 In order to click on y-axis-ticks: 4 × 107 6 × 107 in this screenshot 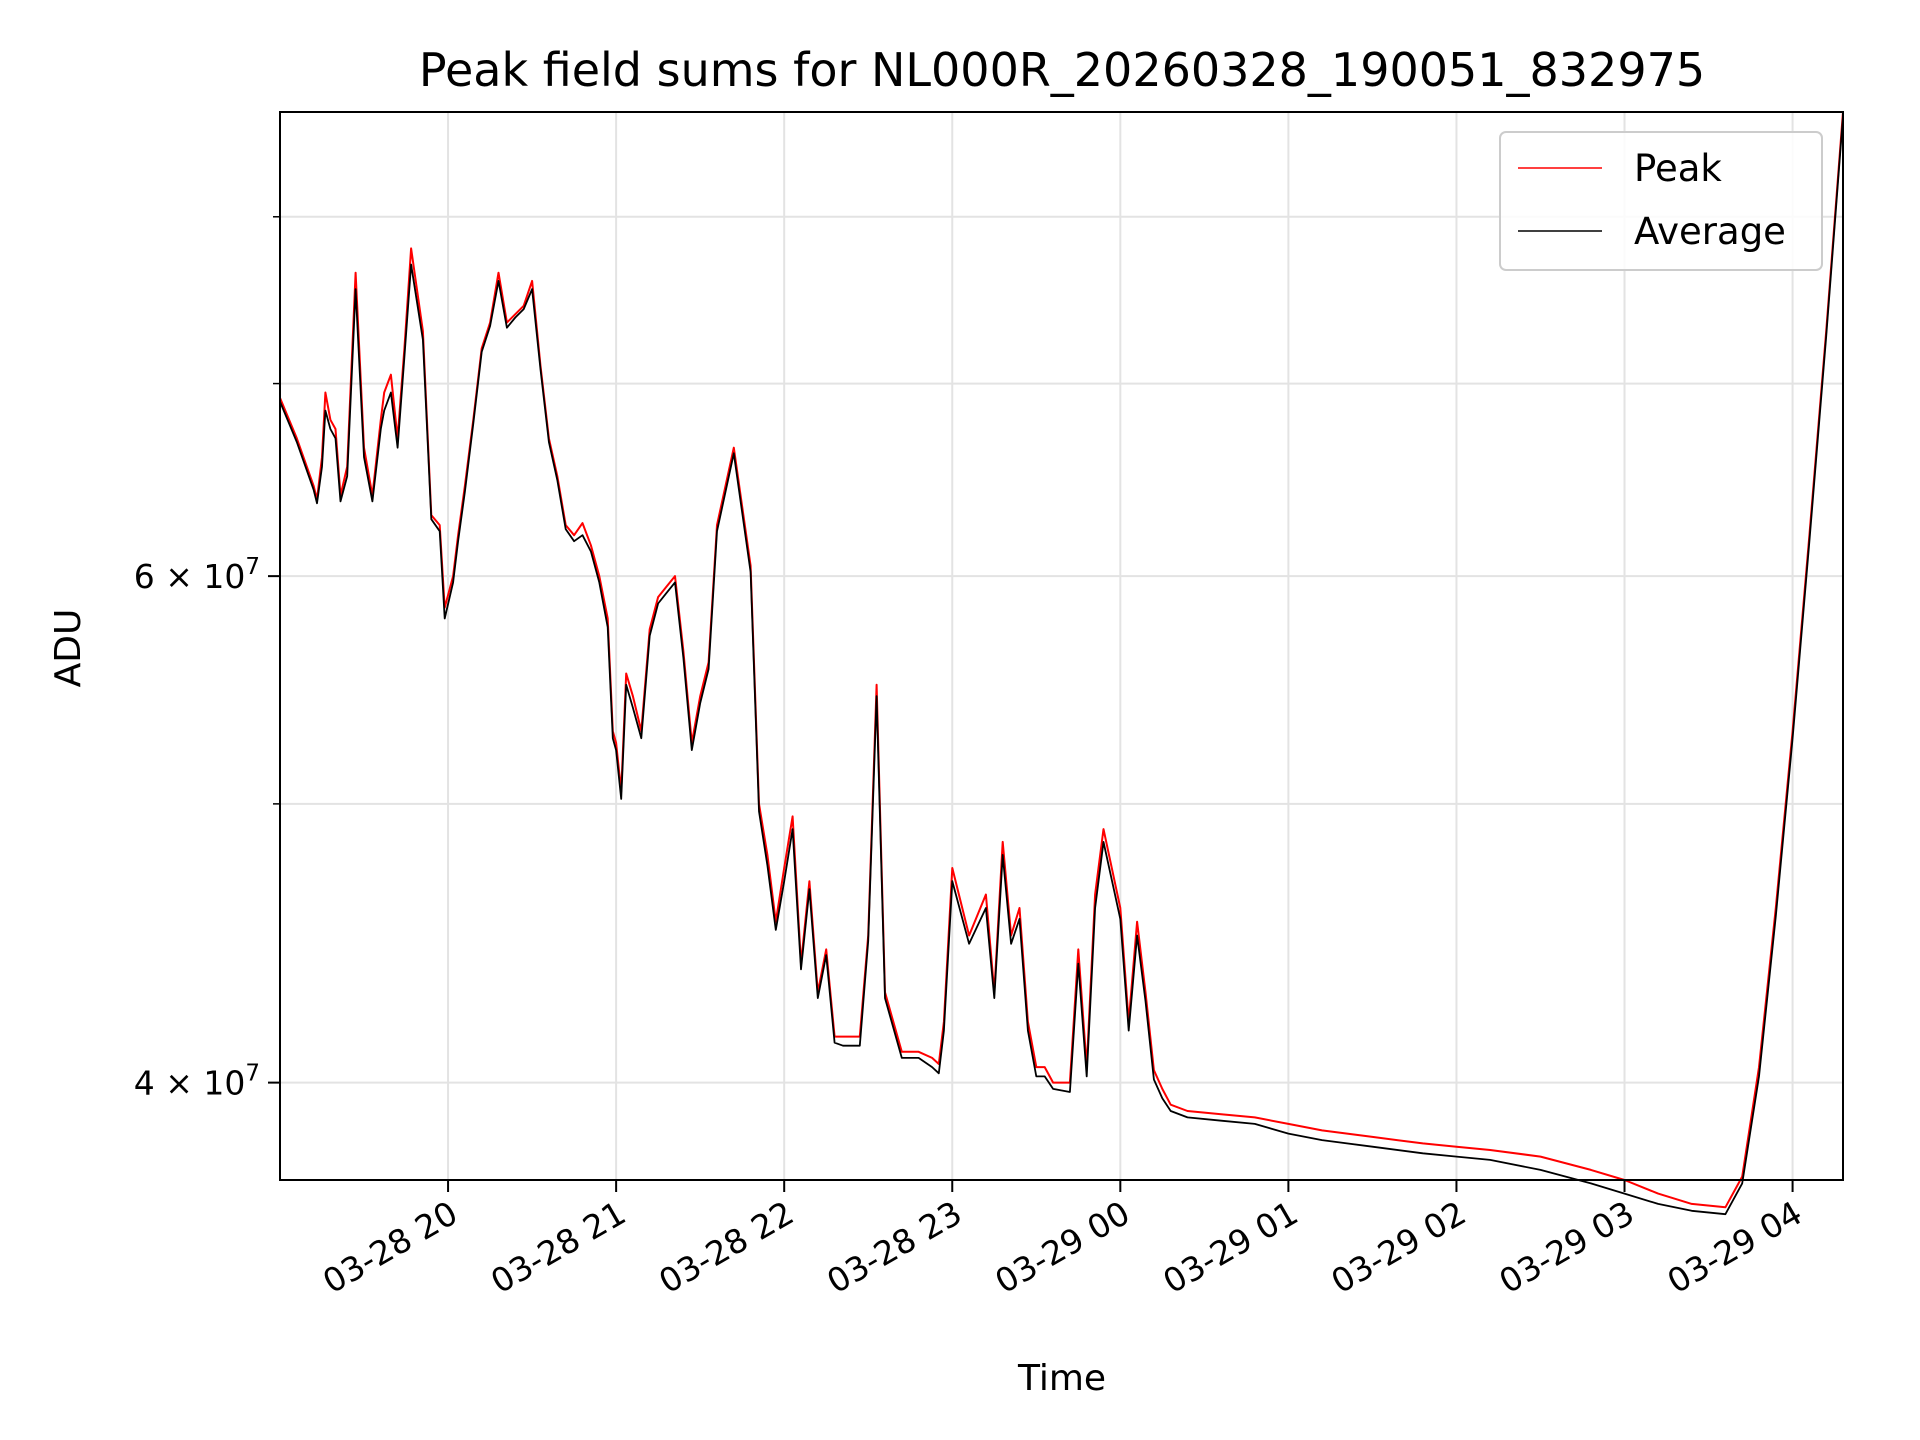, I will do `click(207, 659)`.